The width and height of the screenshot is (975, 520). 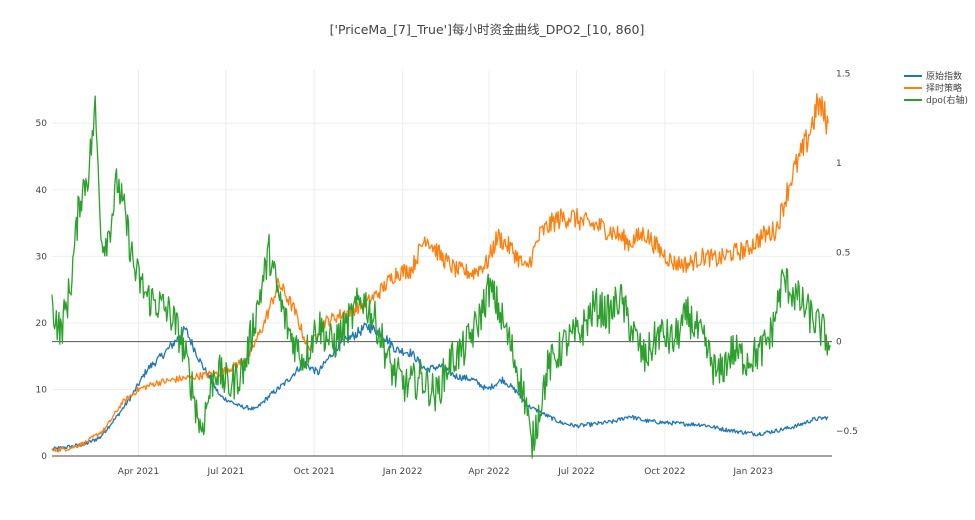 I want to click on y-left-tick-label: 20, so click(x=42, y=324).